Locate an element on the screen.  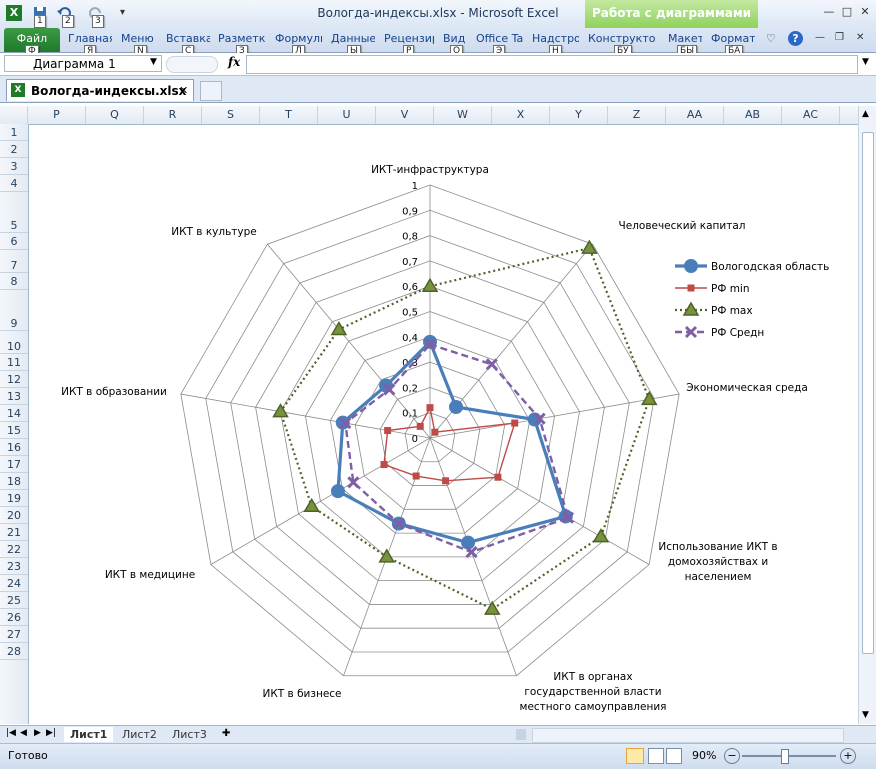
formula-input is located at coordinates (552, 64).